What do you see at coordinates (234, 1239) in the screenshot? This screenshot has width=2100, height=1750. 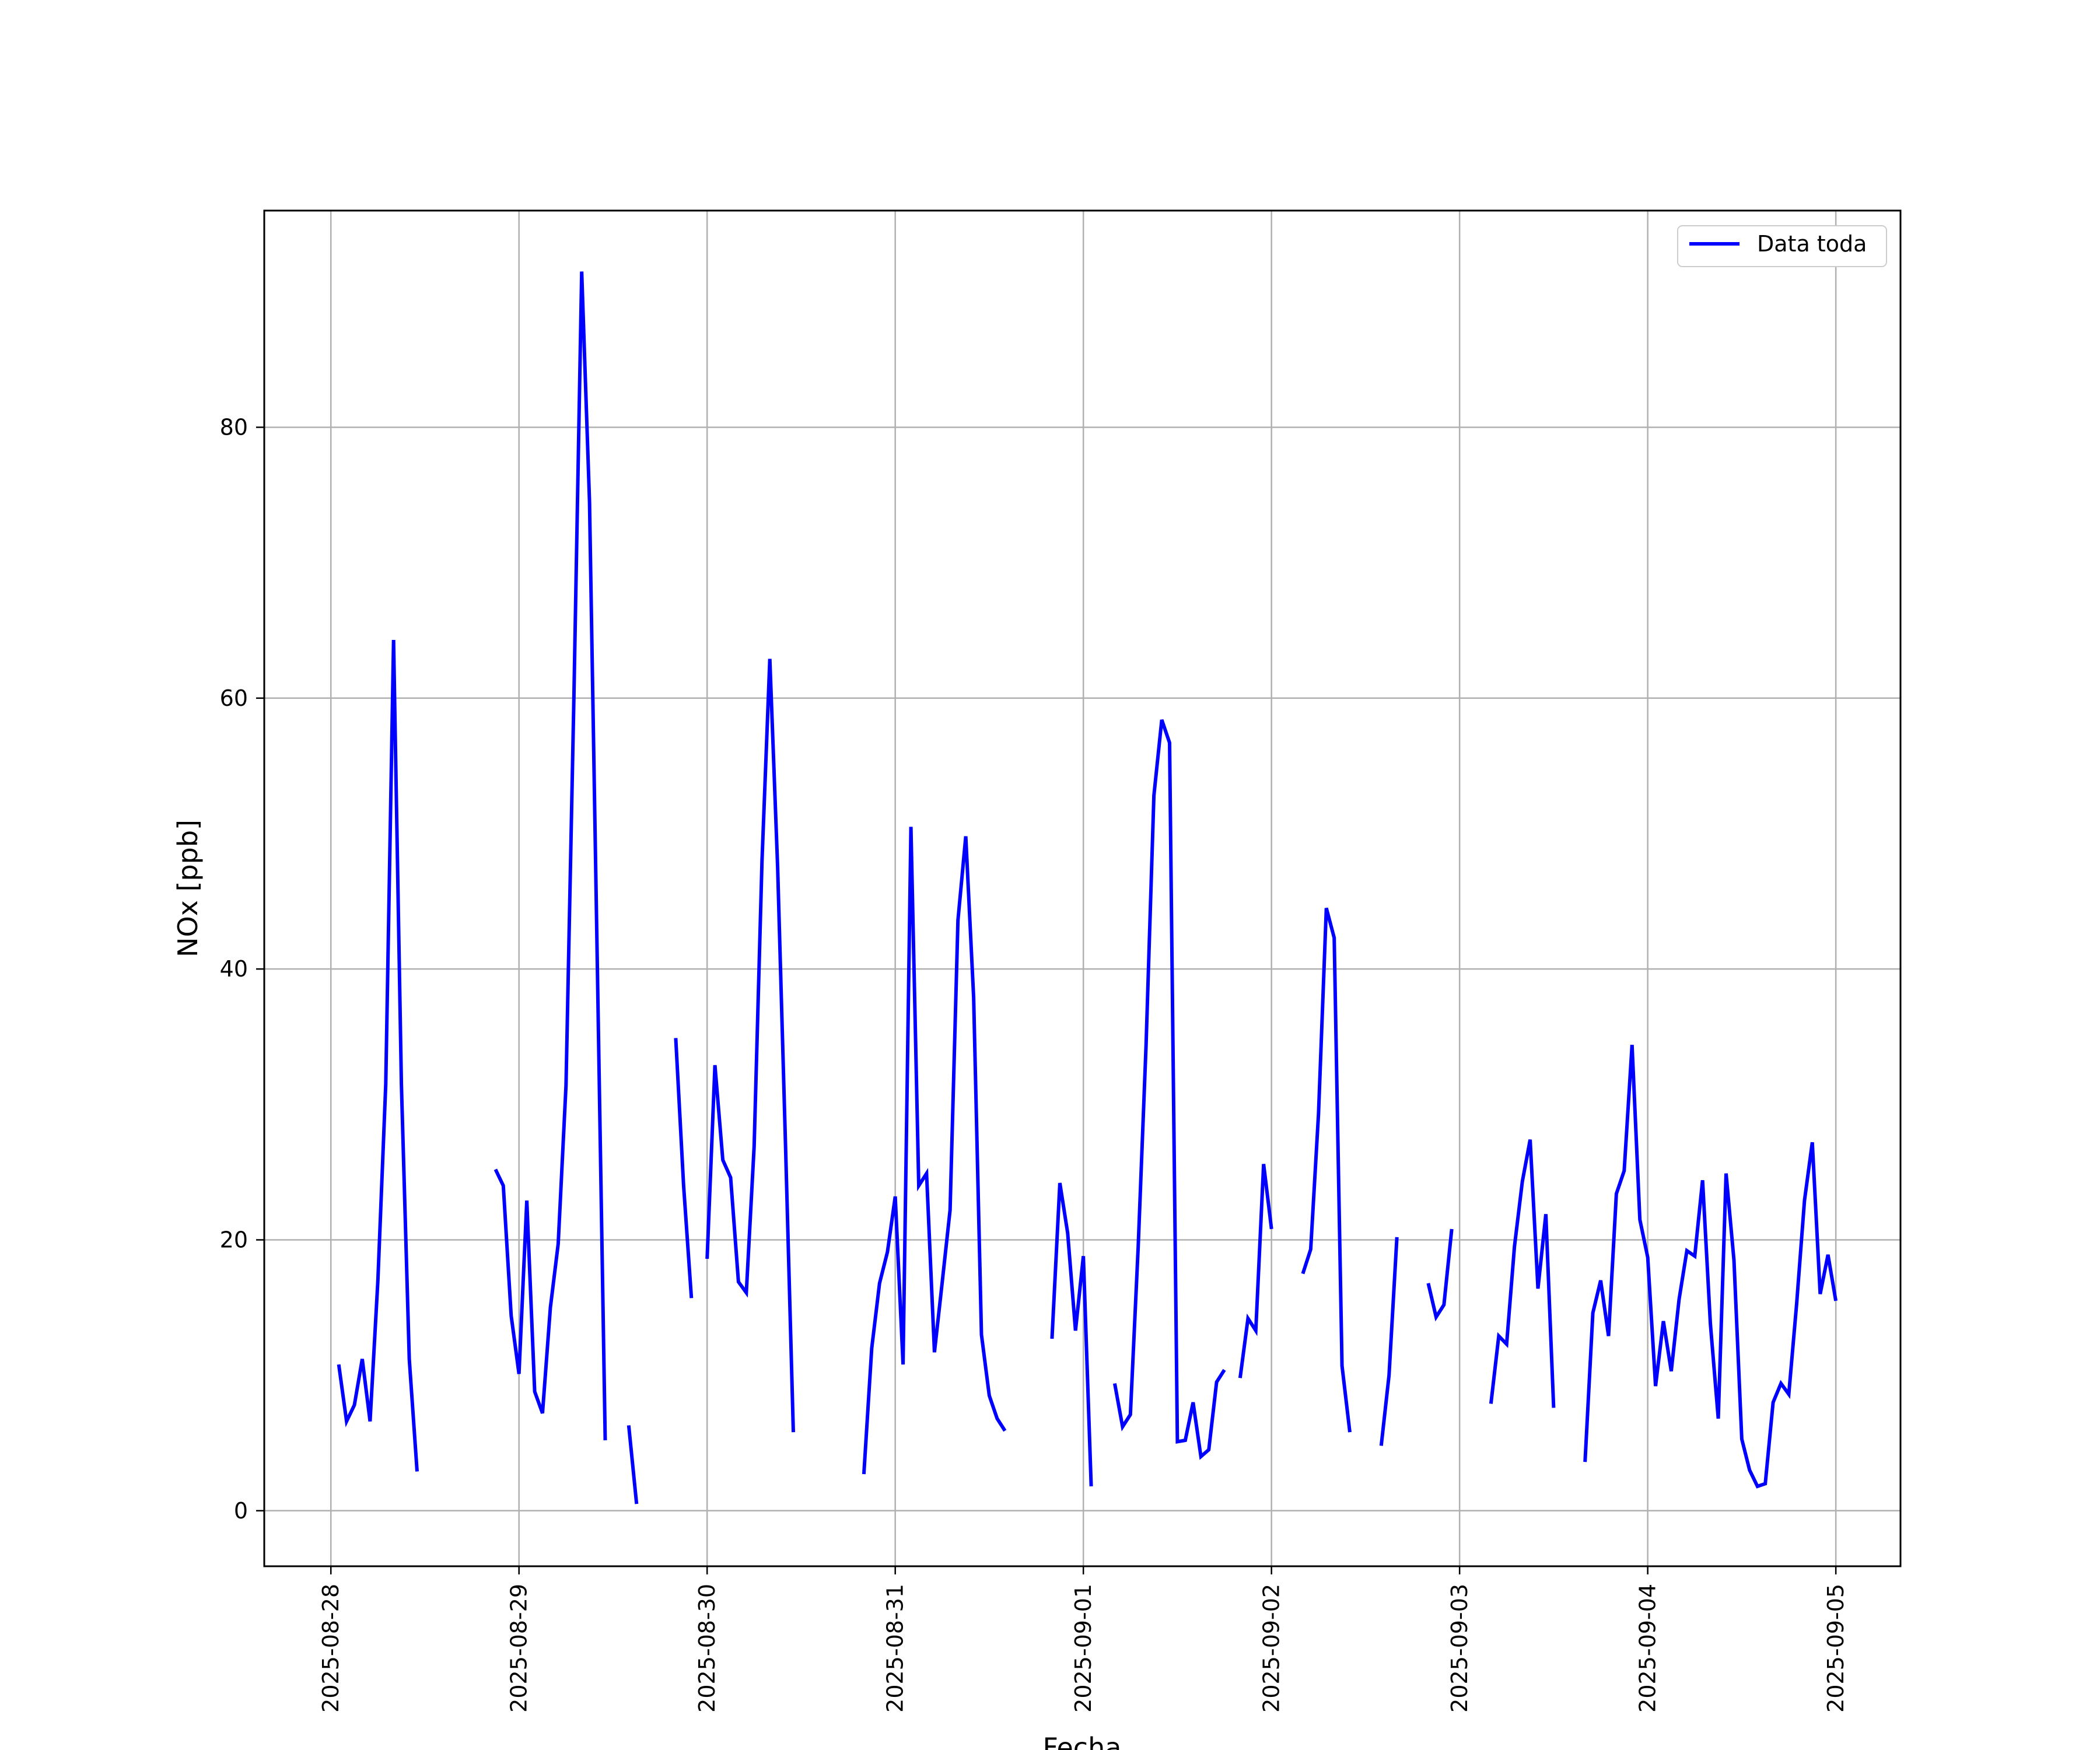 I see `y-tick-label: 20` at bounding box center [234, 1239].